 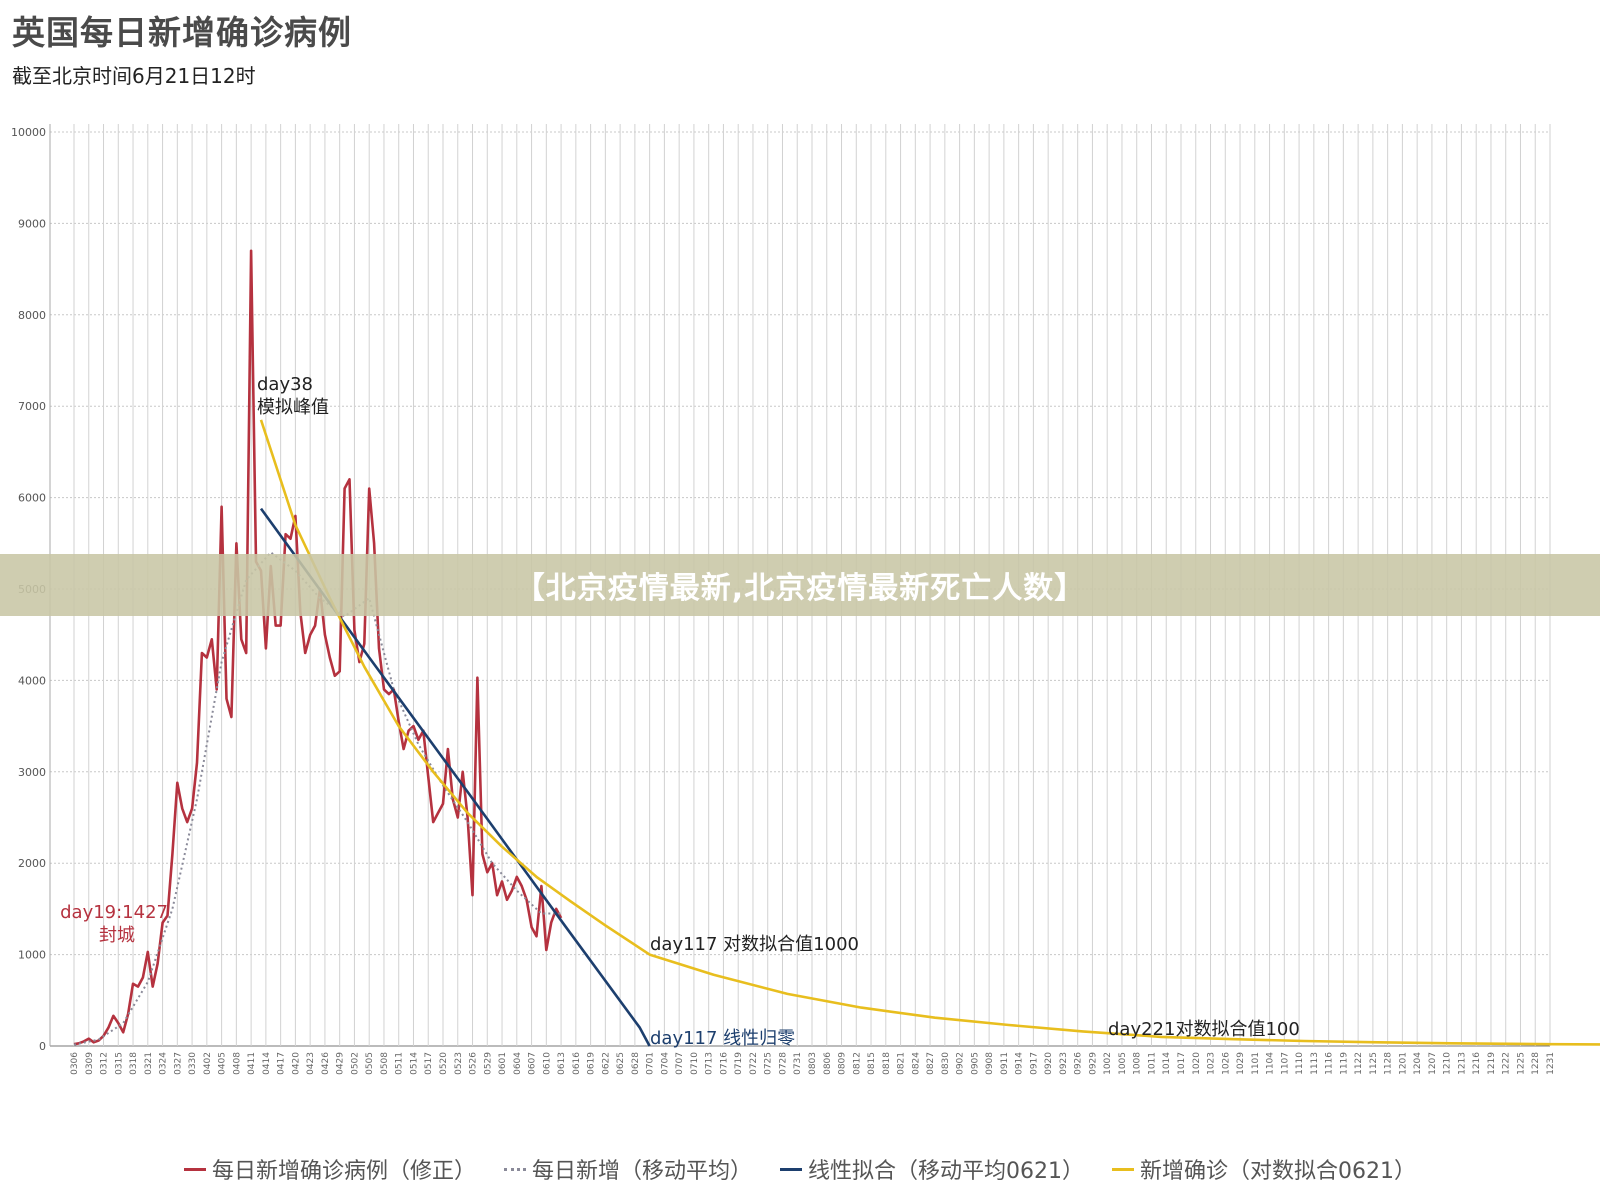 What do you see at coordinates (296, 1063) in the screenshot?
I see `x-tick-label: 0420` at bounding box center [296, 1063].